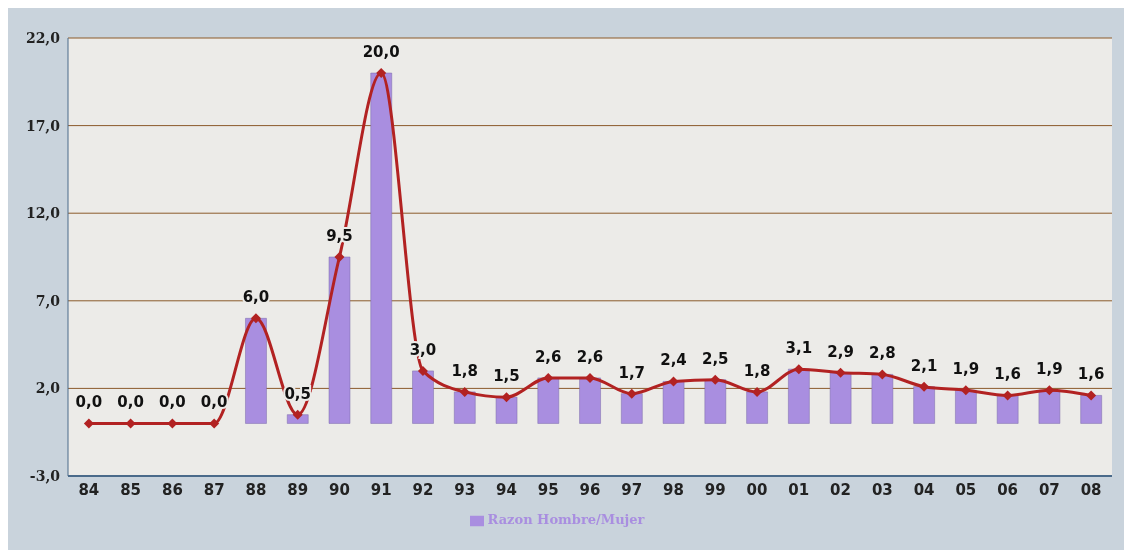  What do you see at coordinates (590, 489) in the screenshot?
I see `x-tick-label: 96` at bounding box center [590, 489].